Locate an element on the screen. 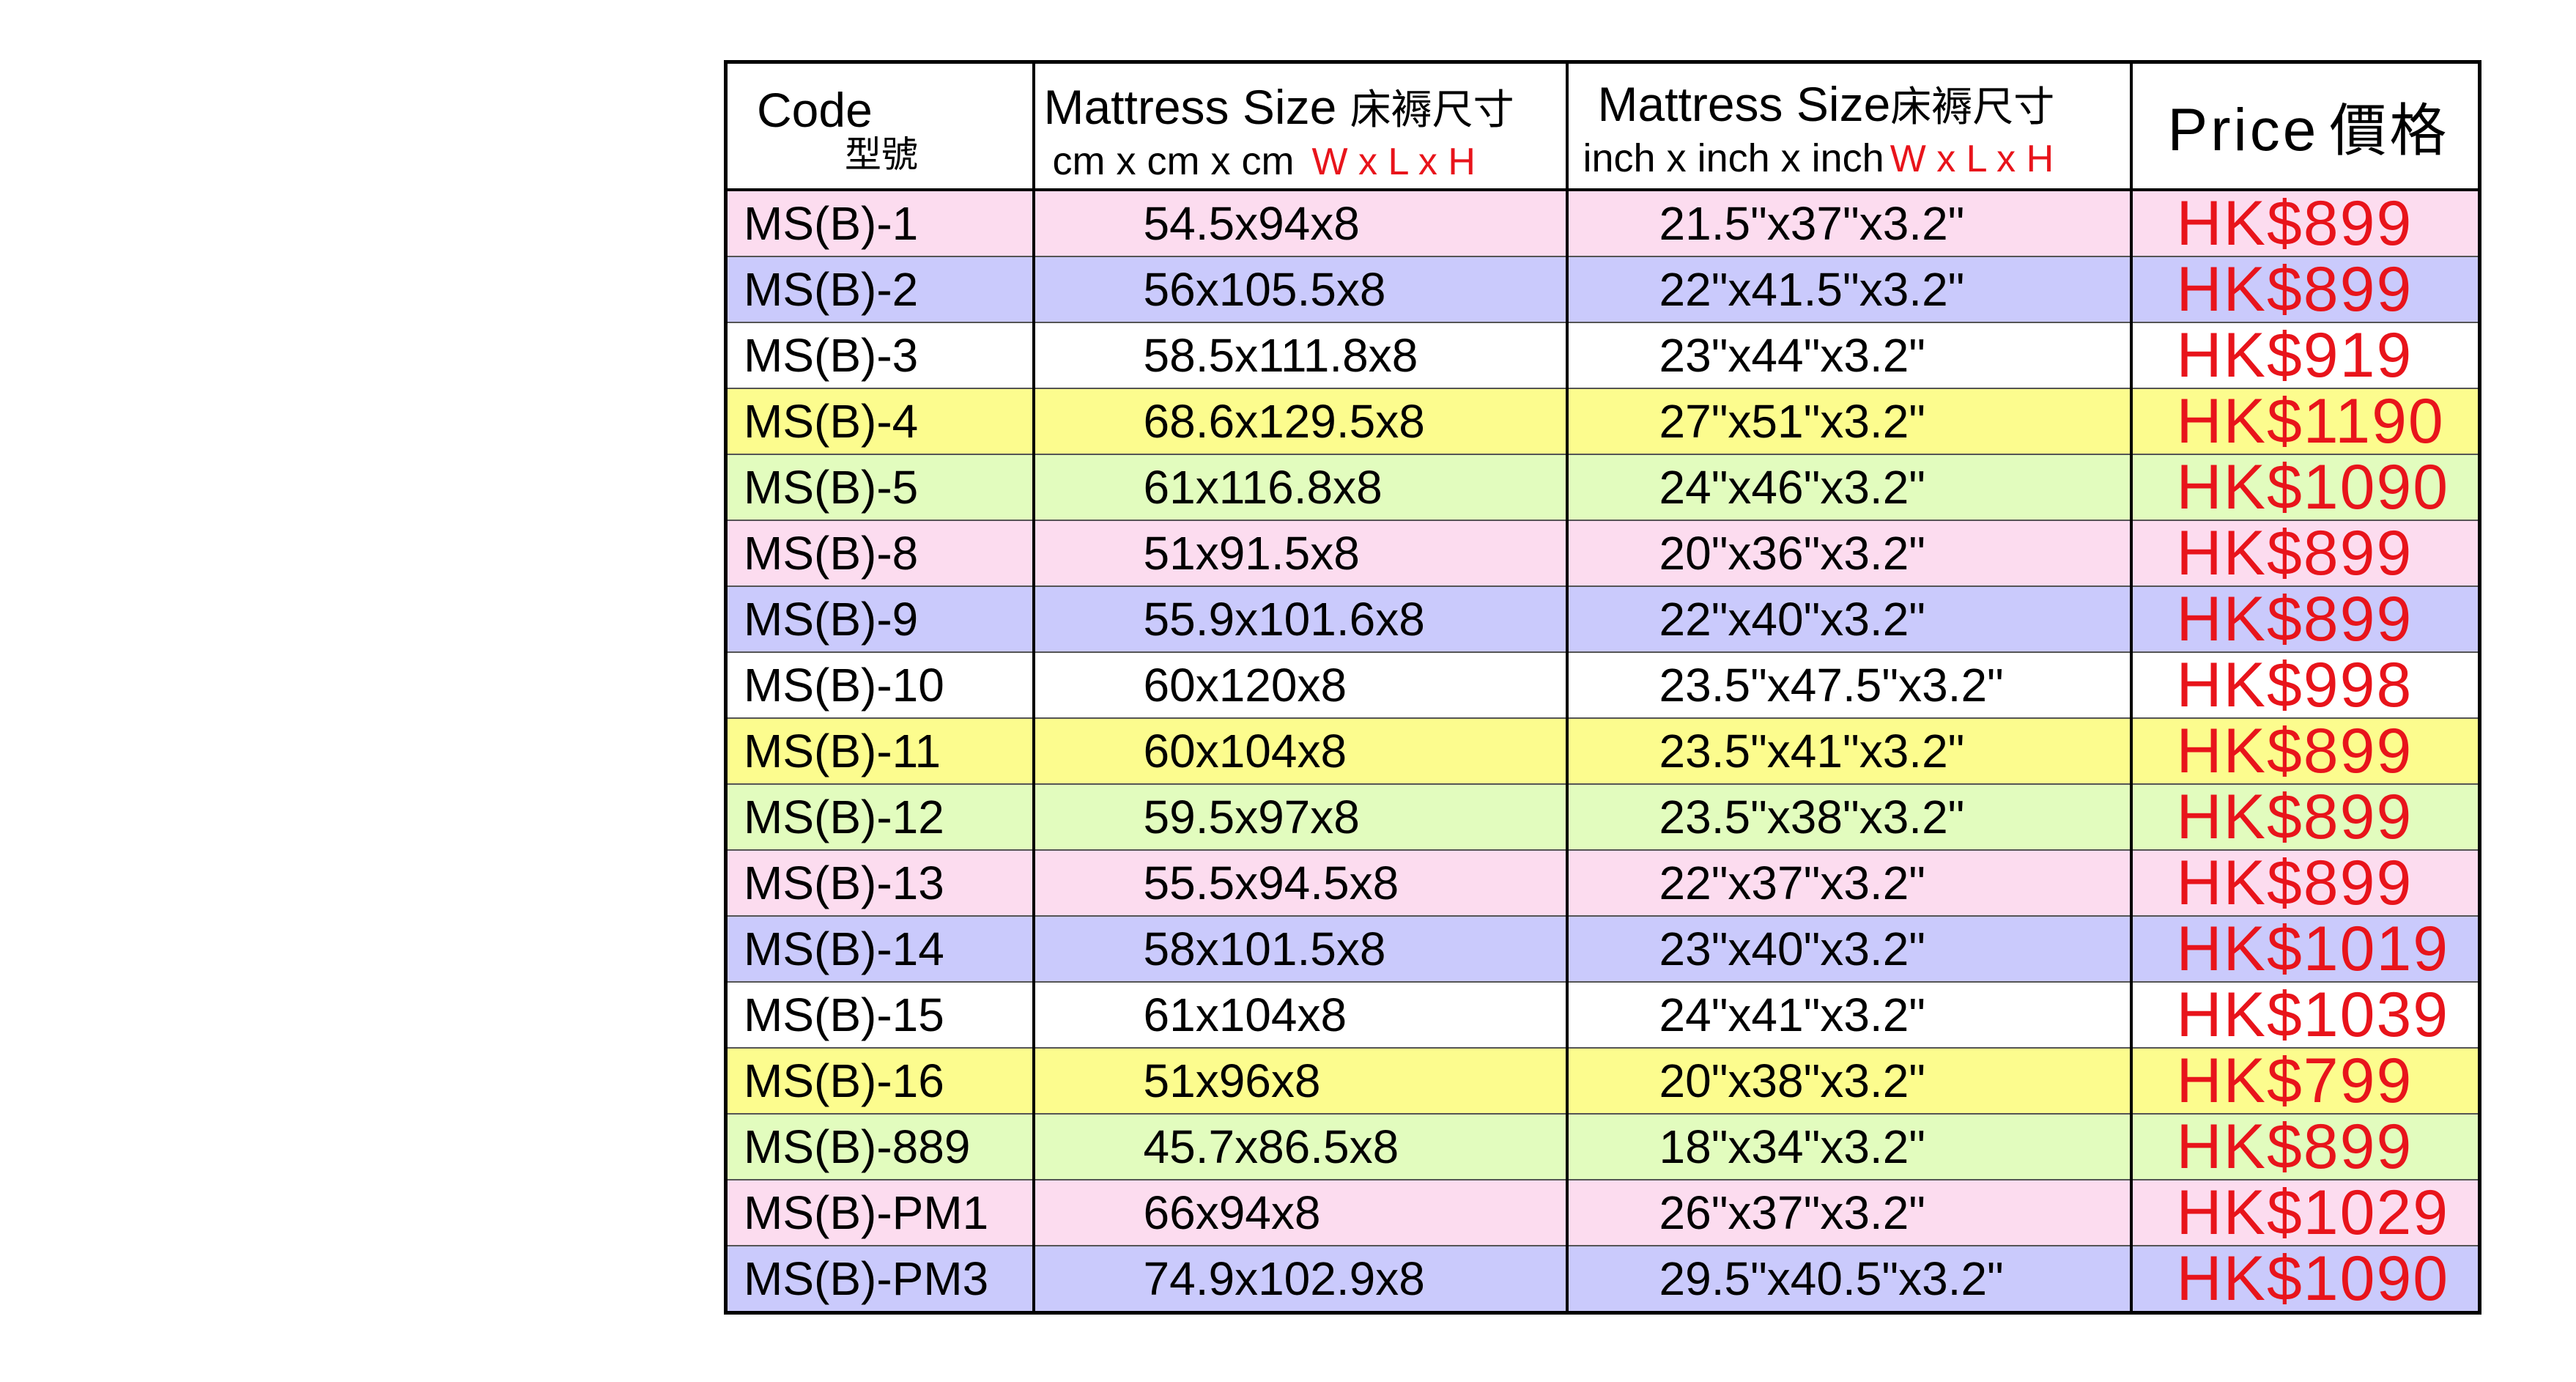 This screenshot has width=2576, height=1382. row-size-cm: 59.5x97x8 is located at coordinates (1300, 817).